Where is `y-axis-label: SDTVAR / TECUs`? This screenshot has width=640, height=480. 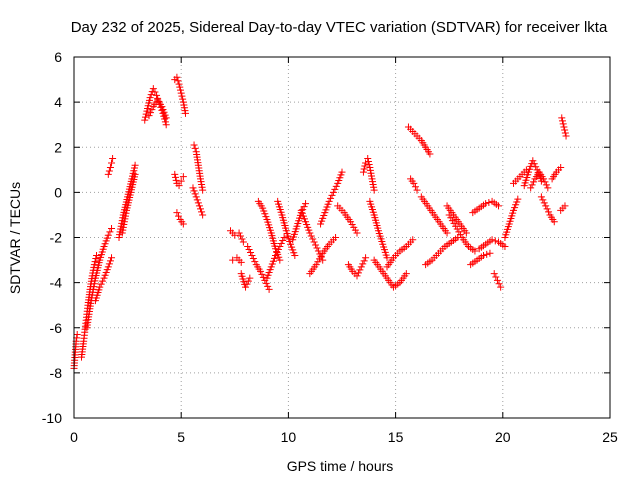 y-axis-label: SDTVAR / TECUs is located at coordinates (15, 238).